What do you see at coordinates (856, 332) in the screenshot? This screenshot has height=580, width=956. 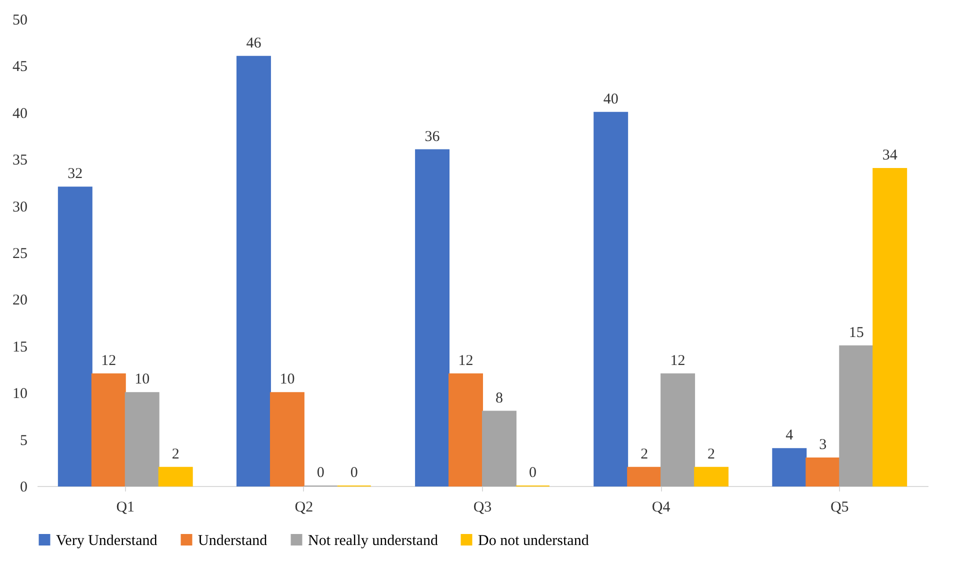 I see `data-label: 15` at bounding box center [856, 332].